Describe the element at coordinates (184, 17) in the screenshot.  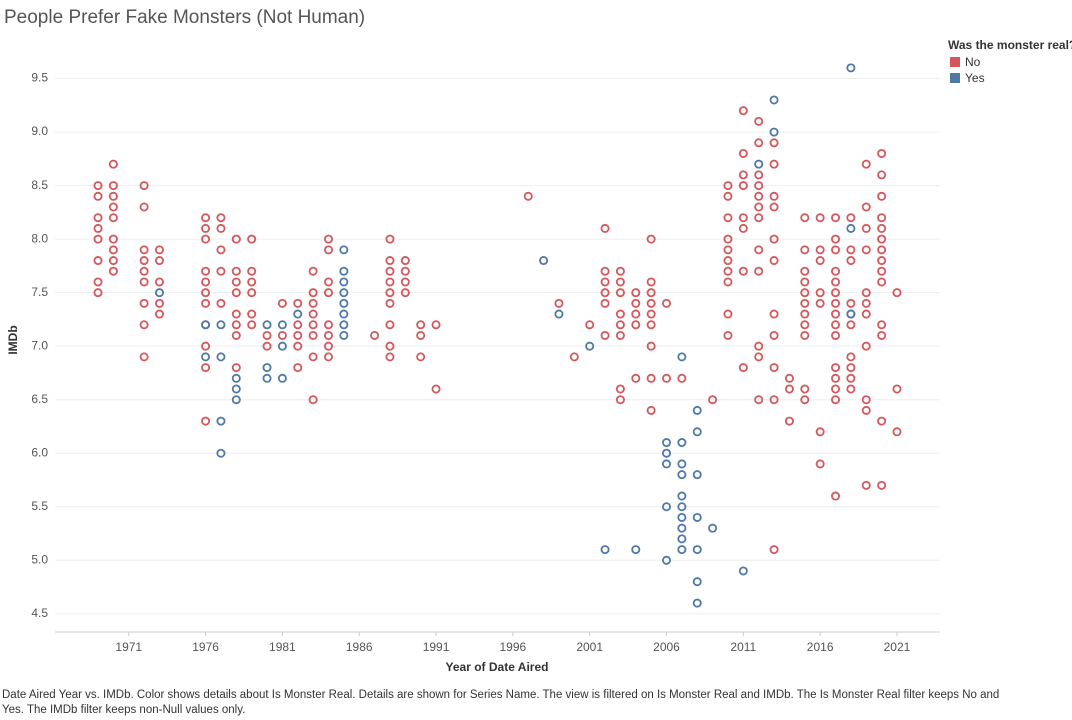
I see `chart-title: People Prefer Fake Monsters (Not Human)` at that location.